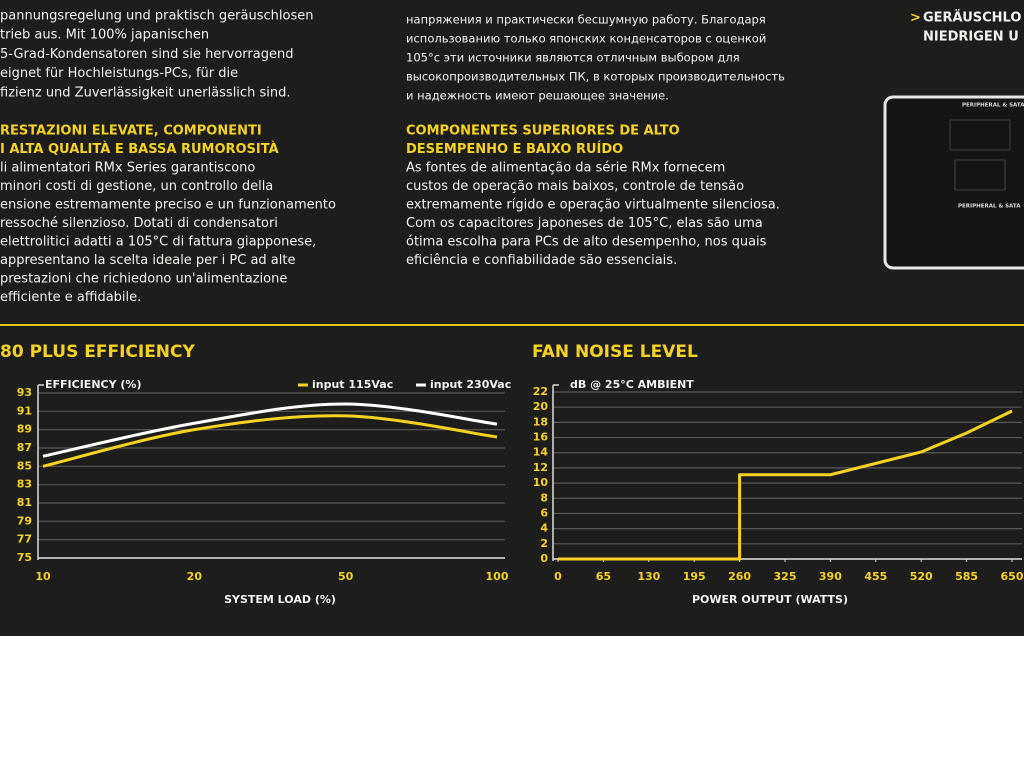 The image size is (1024, 768). Describe the element at coordinates (966, 576) in the screenshot. I see `x-tick-label: 585` at that location.